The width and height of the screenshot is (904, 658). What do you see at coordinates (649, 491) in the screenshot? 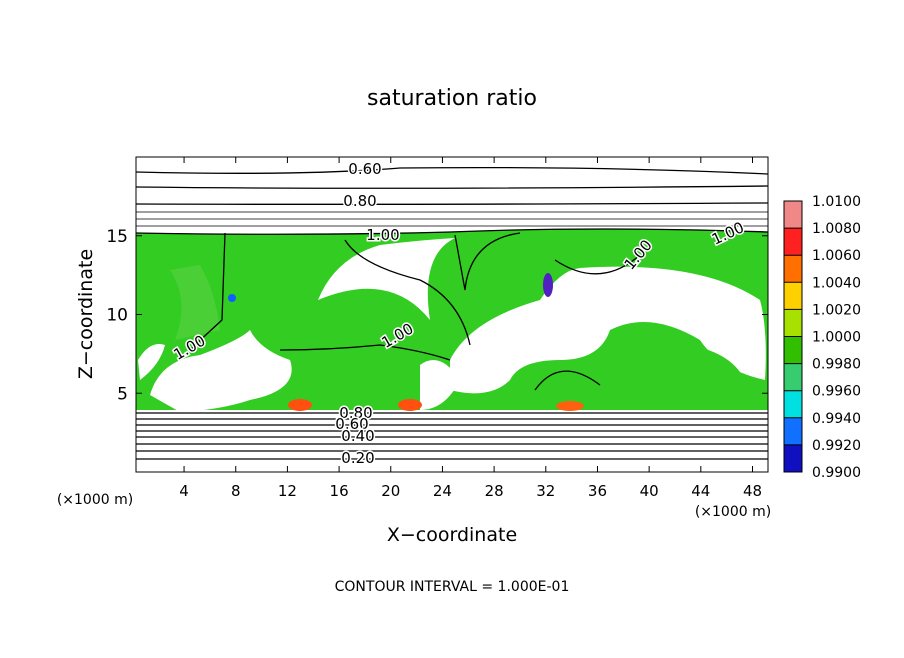
I see `x-tick-label: 40` at bounding box center [649, 491].